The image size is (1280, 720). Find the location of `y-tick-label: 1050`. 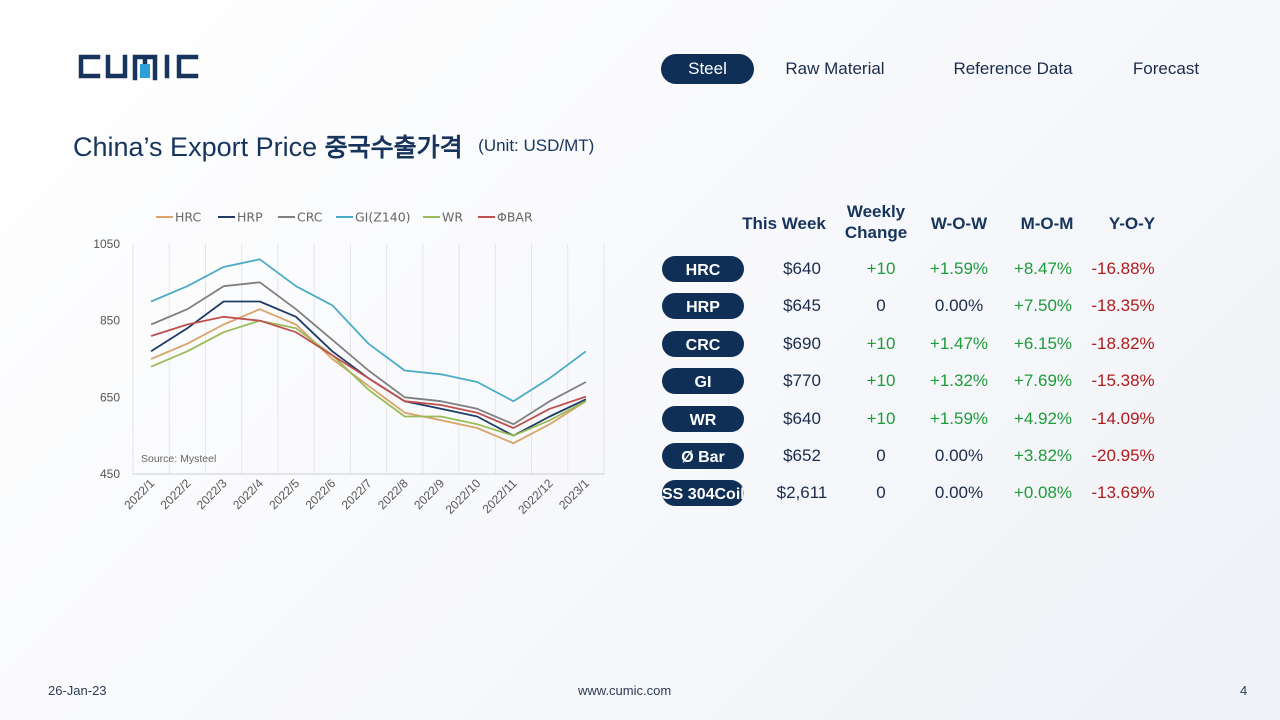

y-tick-label: 1050 is located at coordinates (106, 244).